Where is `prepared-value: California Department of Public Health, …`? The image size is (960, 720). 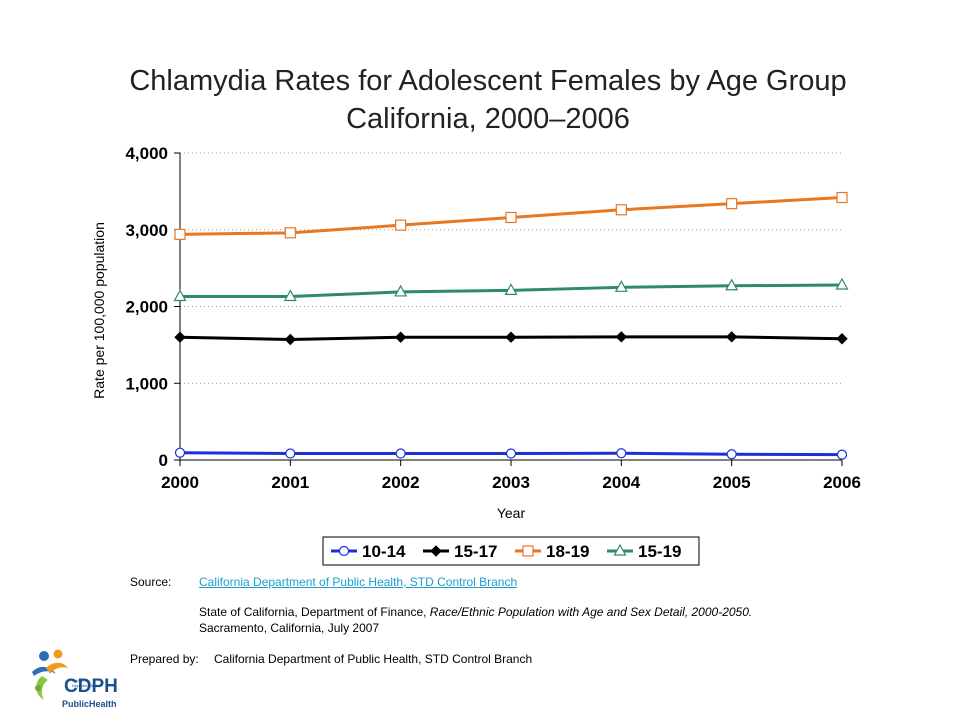 prepared-value: California Department of Public Health, … is located at coordinates (373, 659).